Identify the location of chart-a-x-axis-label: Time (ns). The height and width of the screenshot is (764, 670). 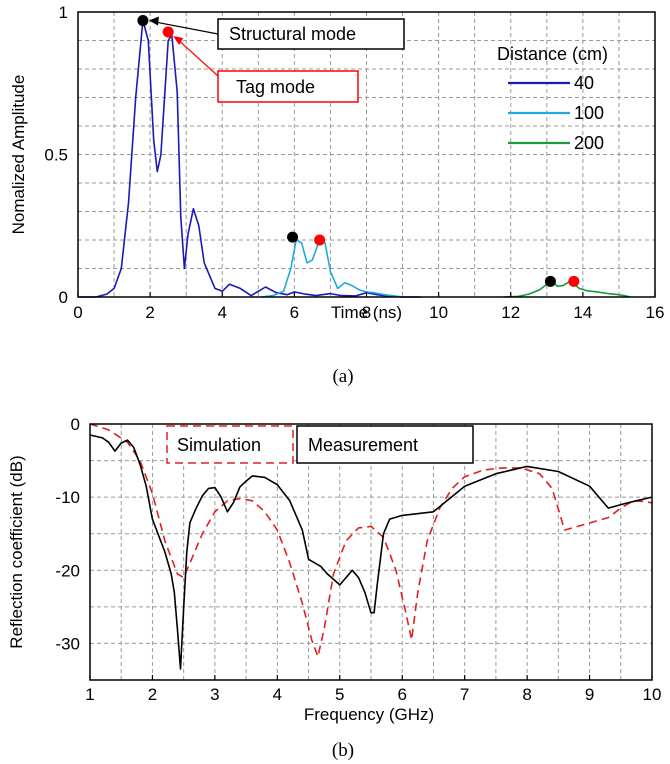
(366, 312).